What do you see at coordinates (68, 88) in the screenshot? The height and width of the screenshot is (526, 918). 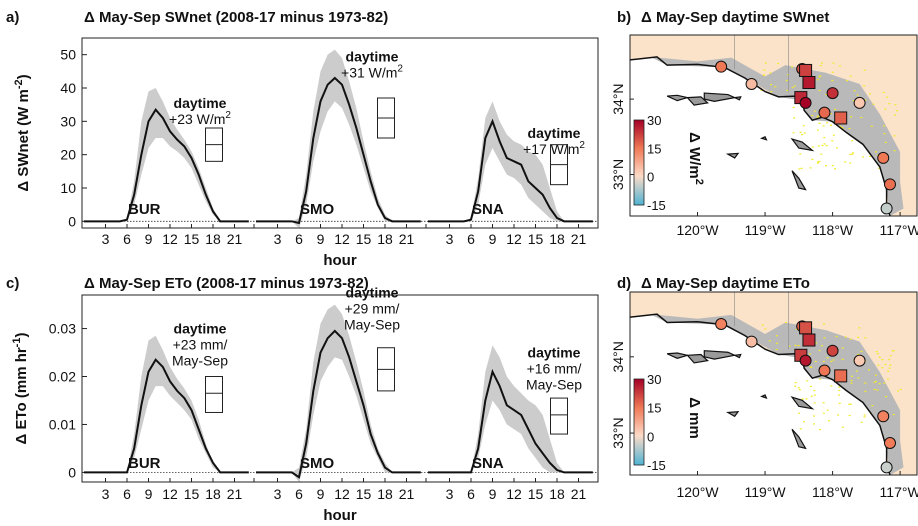 I see `y-tick-label: 40` at bounding box center [68, 88].